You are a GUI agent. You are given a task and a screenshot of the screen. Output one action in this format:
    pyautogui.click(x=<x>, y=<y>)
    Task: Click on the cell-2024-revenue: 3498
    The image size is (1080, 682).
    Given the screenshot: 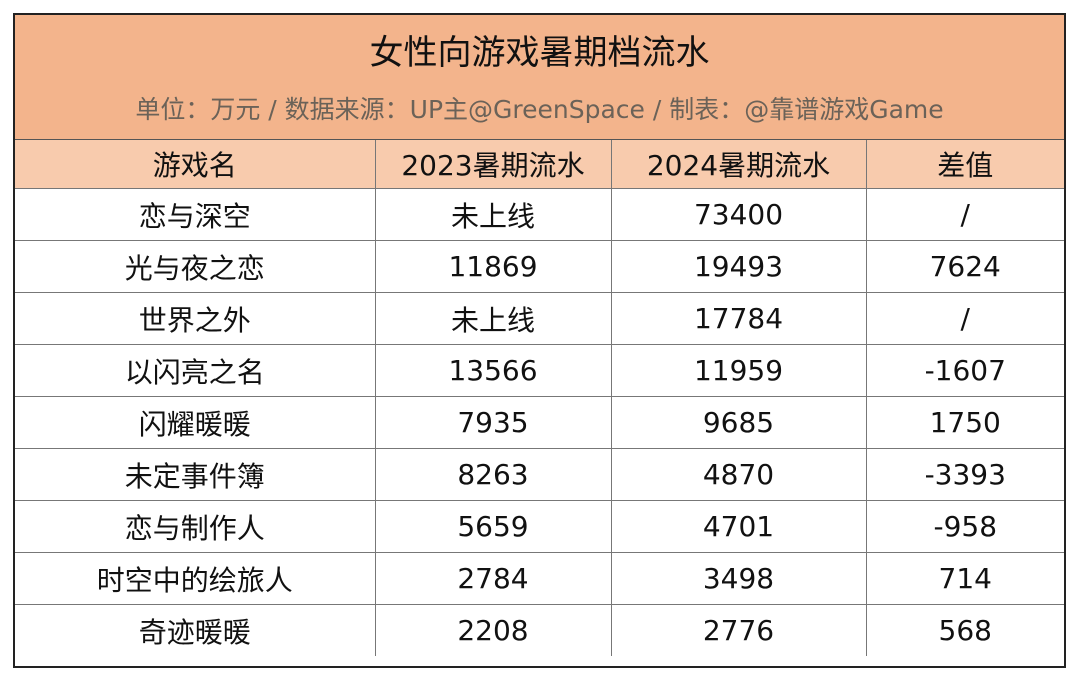 What is the action you would take?
    pyautogui.click(x=738, y=578)
    